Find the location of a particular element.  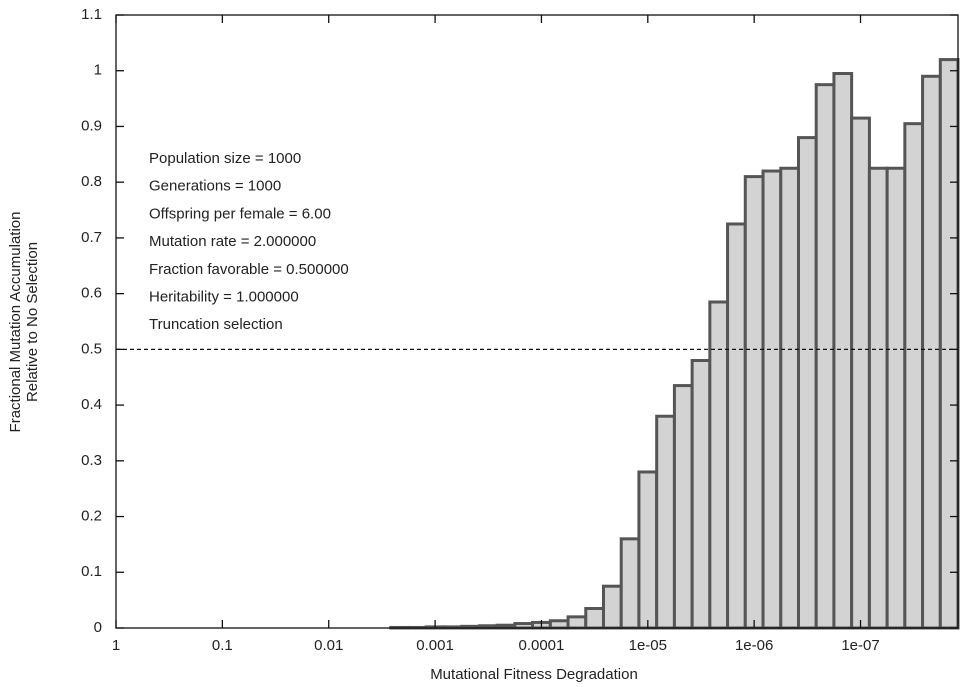

x-axis-label: Mutational Fitness Degradation is located at coordinates (534, 674).